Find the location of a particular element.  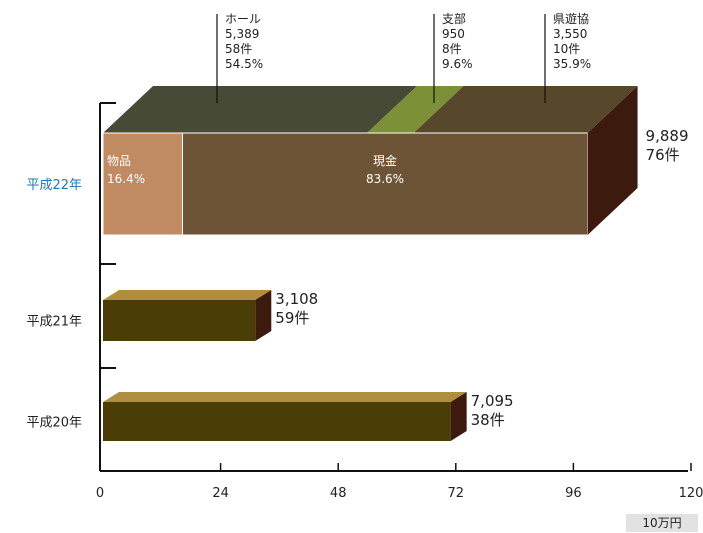

total-value-label: 7,095 is located at coordinates (492, 401).